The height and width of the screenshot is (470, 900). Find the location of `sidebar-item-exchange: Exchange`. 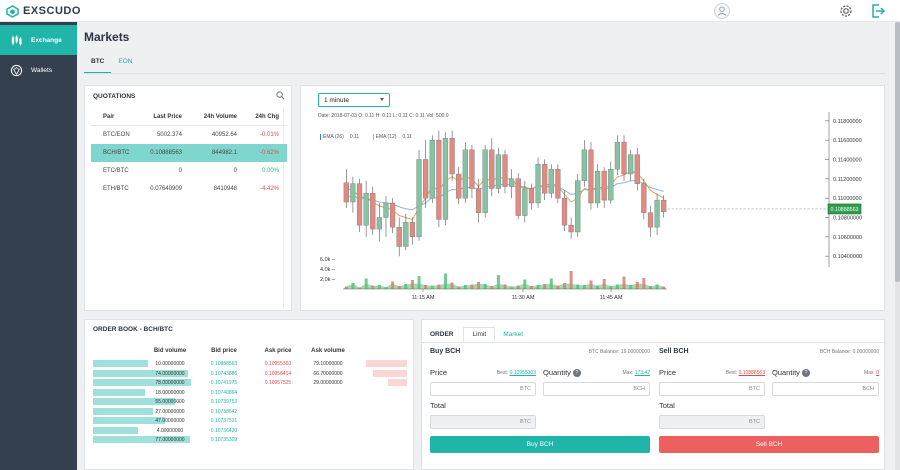

sidebar-item-exchange: Exchange is located at coordinates (38, 40).